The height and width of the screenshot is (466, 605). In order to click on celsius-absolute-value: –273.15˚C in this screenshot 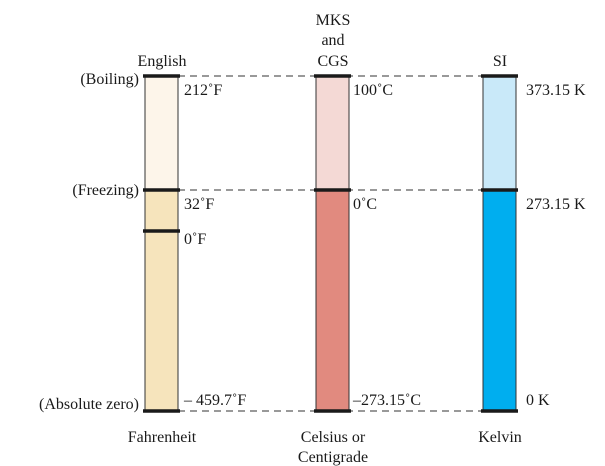, I will do `click(386, 400)`.